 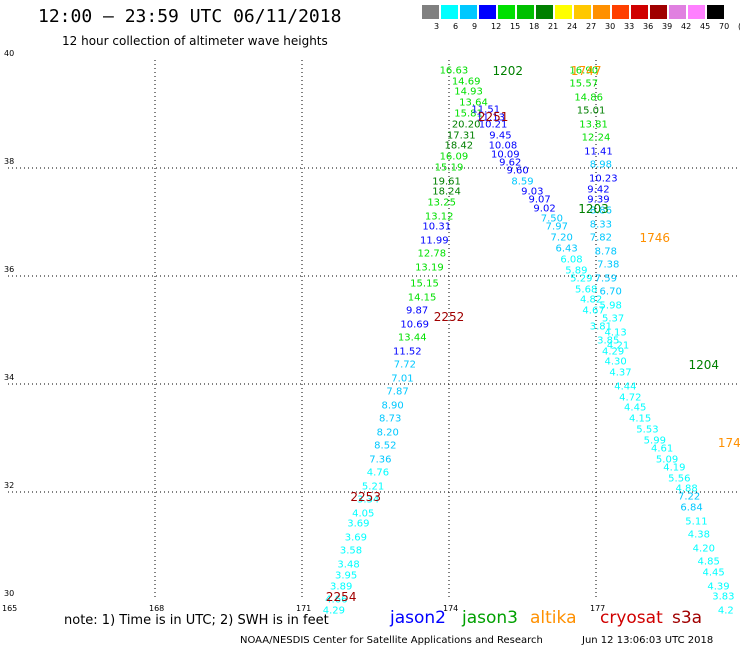 What do you see at coordinates (689, 497) in the screenshot?
I see `wave-height-point: 7.22` at bounding box center [689, 497].